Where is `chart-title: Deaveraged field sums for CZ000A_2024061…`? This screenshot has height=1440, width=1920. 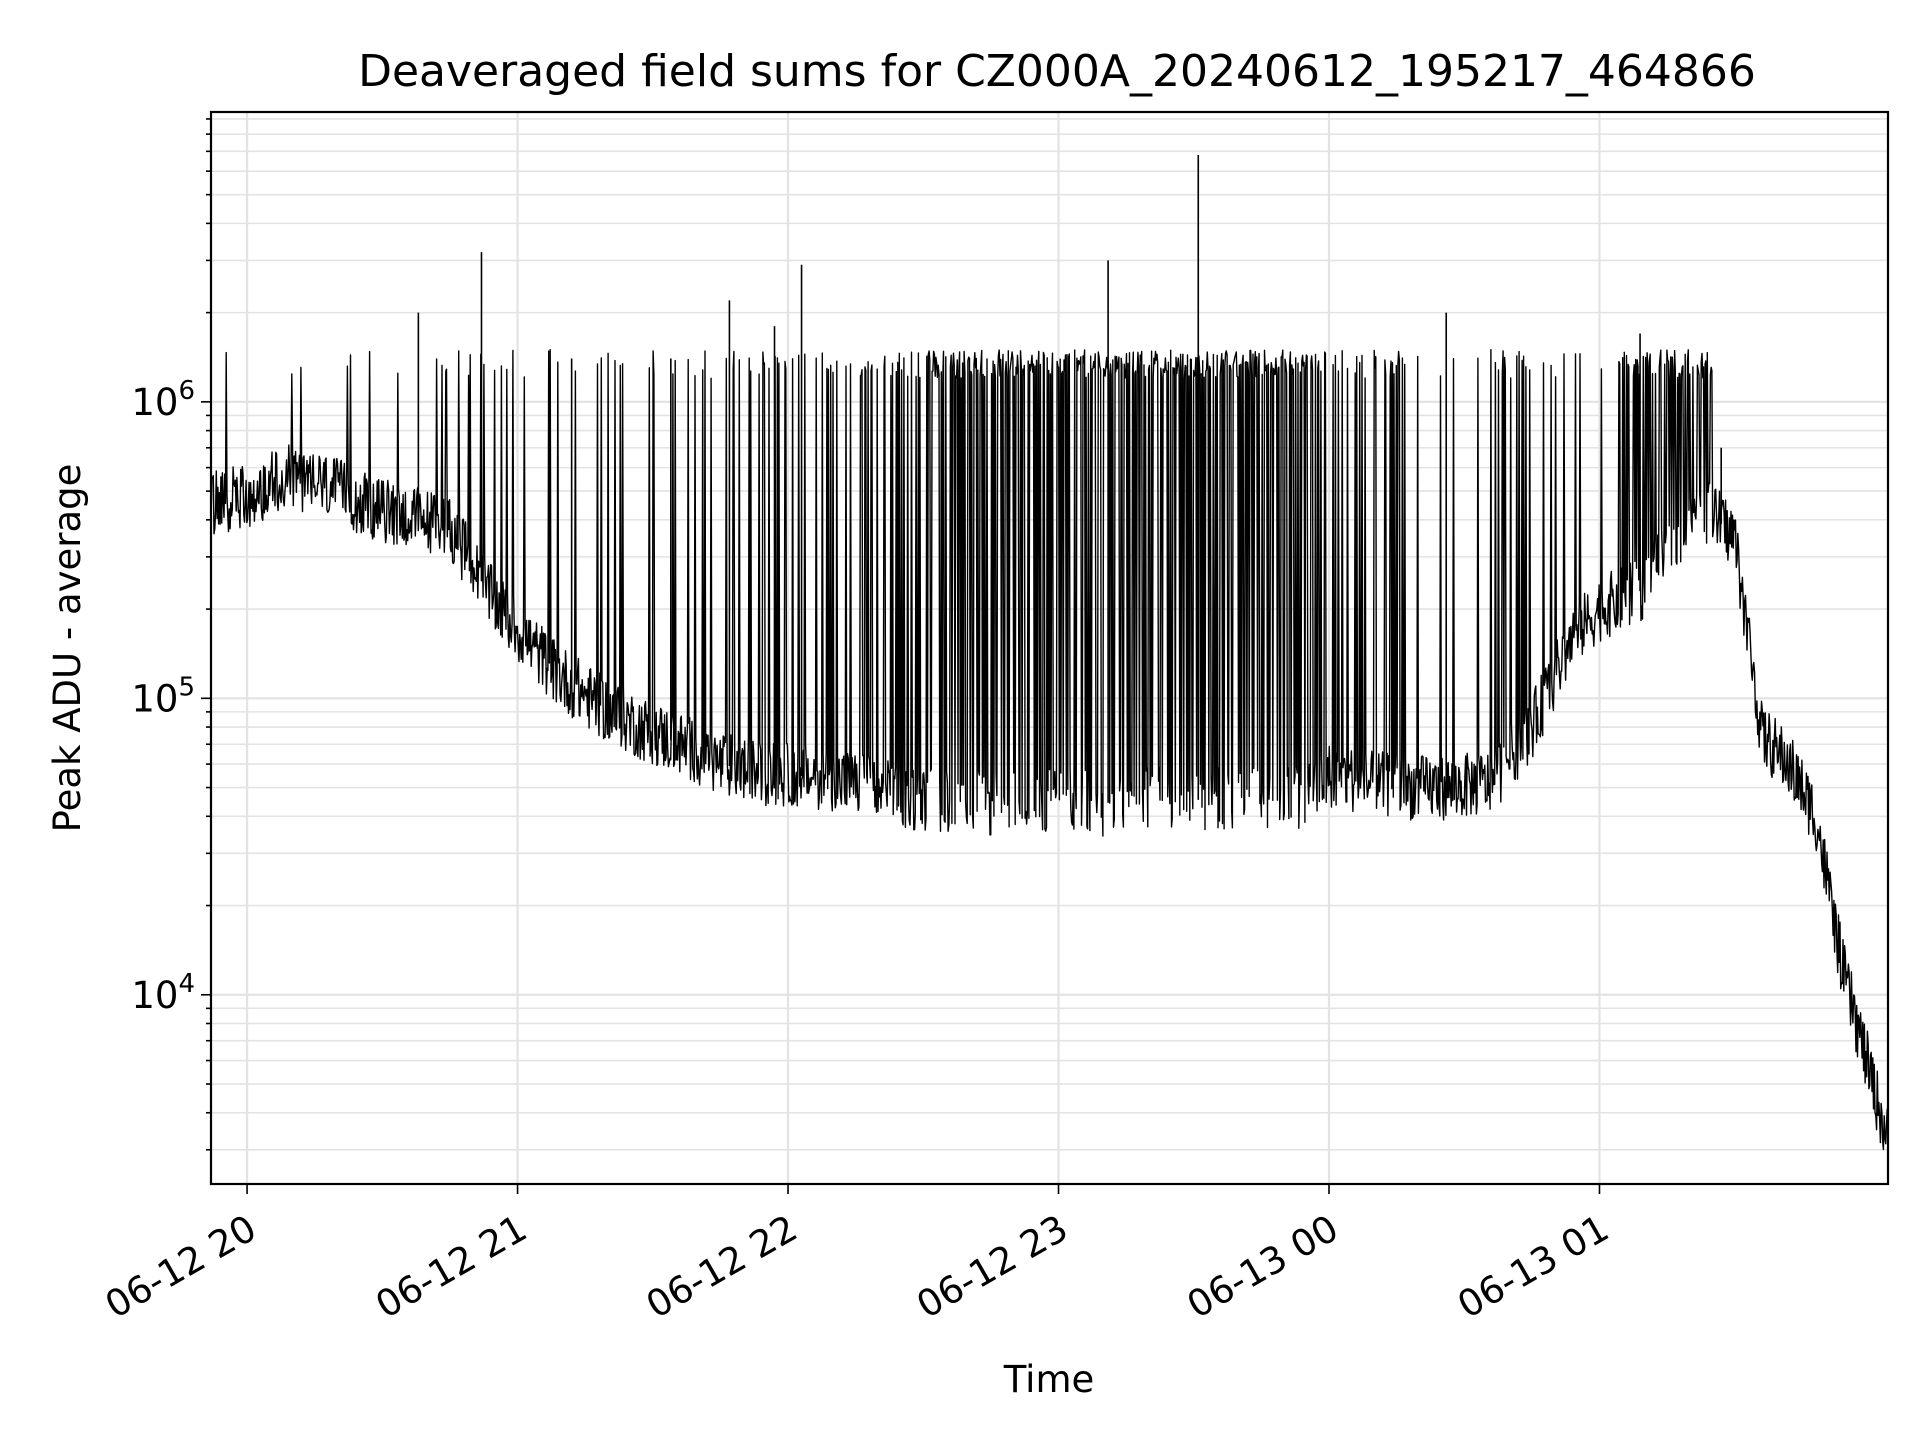 chart-title: Deaveraged field sums for CZ000A_2024061… is located at coordinates (1057, 71).